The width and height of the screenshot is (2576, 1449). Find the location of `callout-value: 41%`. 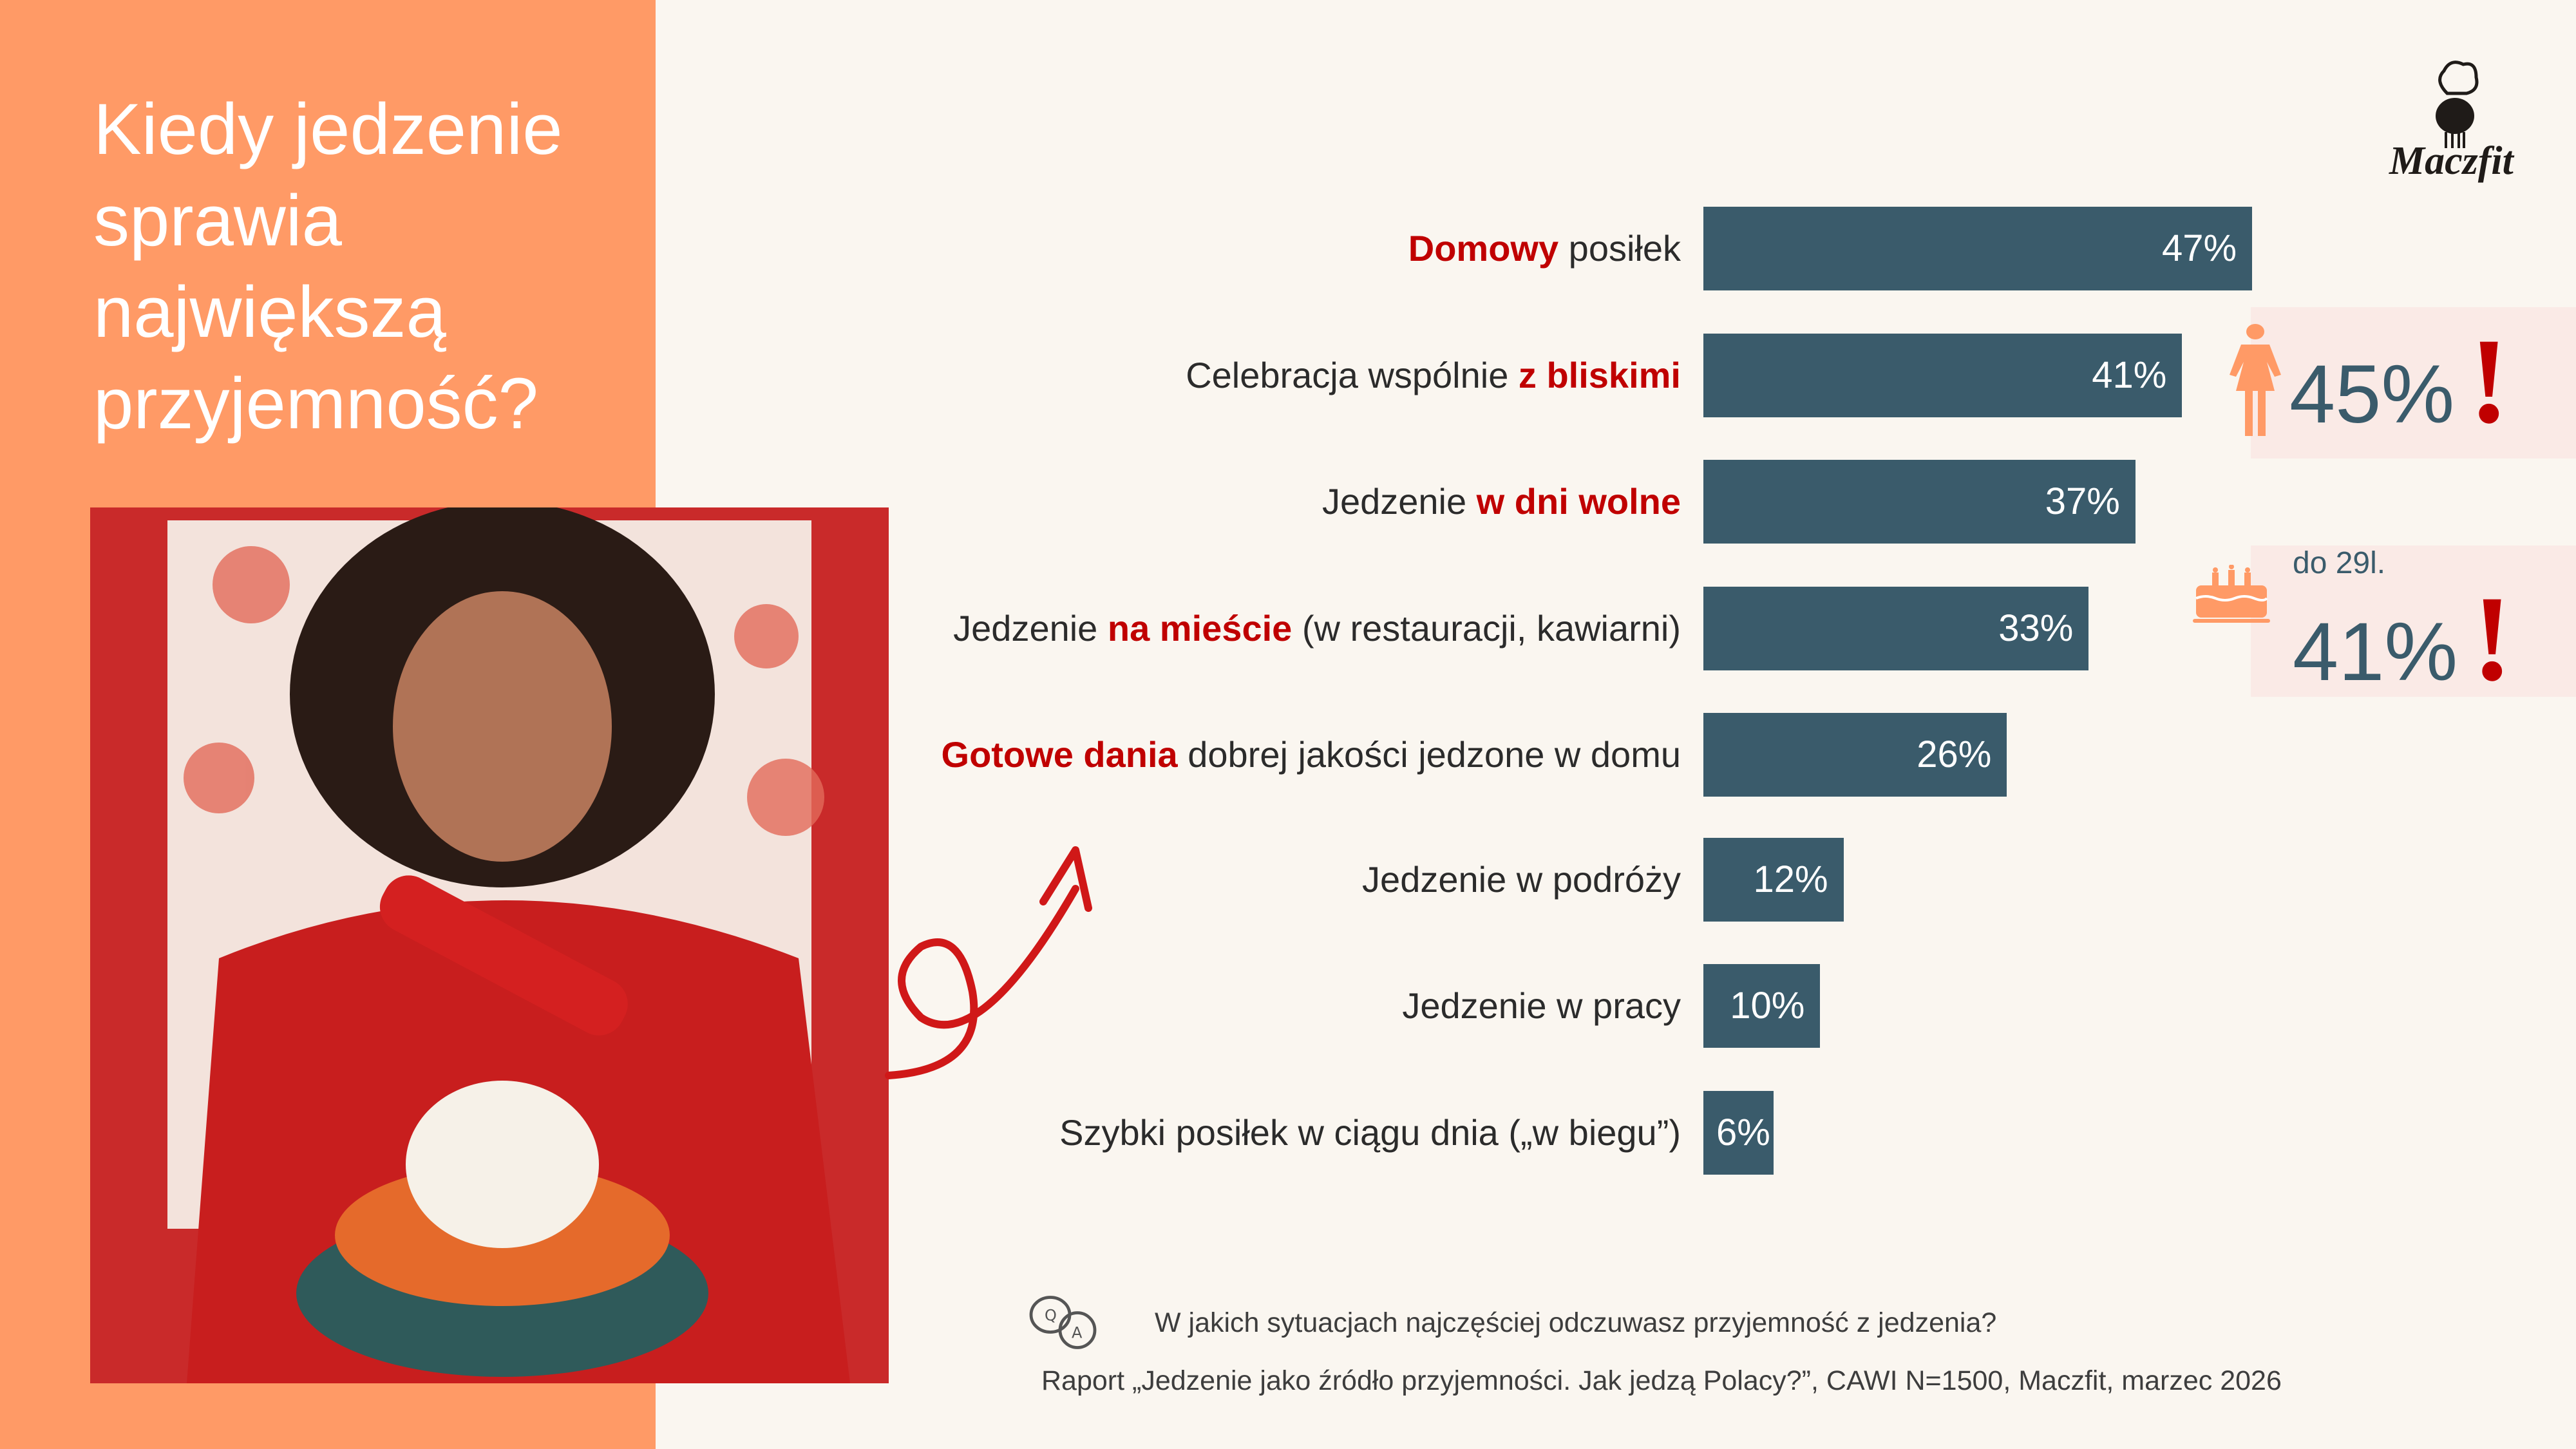

callout-value: 41% is located at coordinates (2375, 652).